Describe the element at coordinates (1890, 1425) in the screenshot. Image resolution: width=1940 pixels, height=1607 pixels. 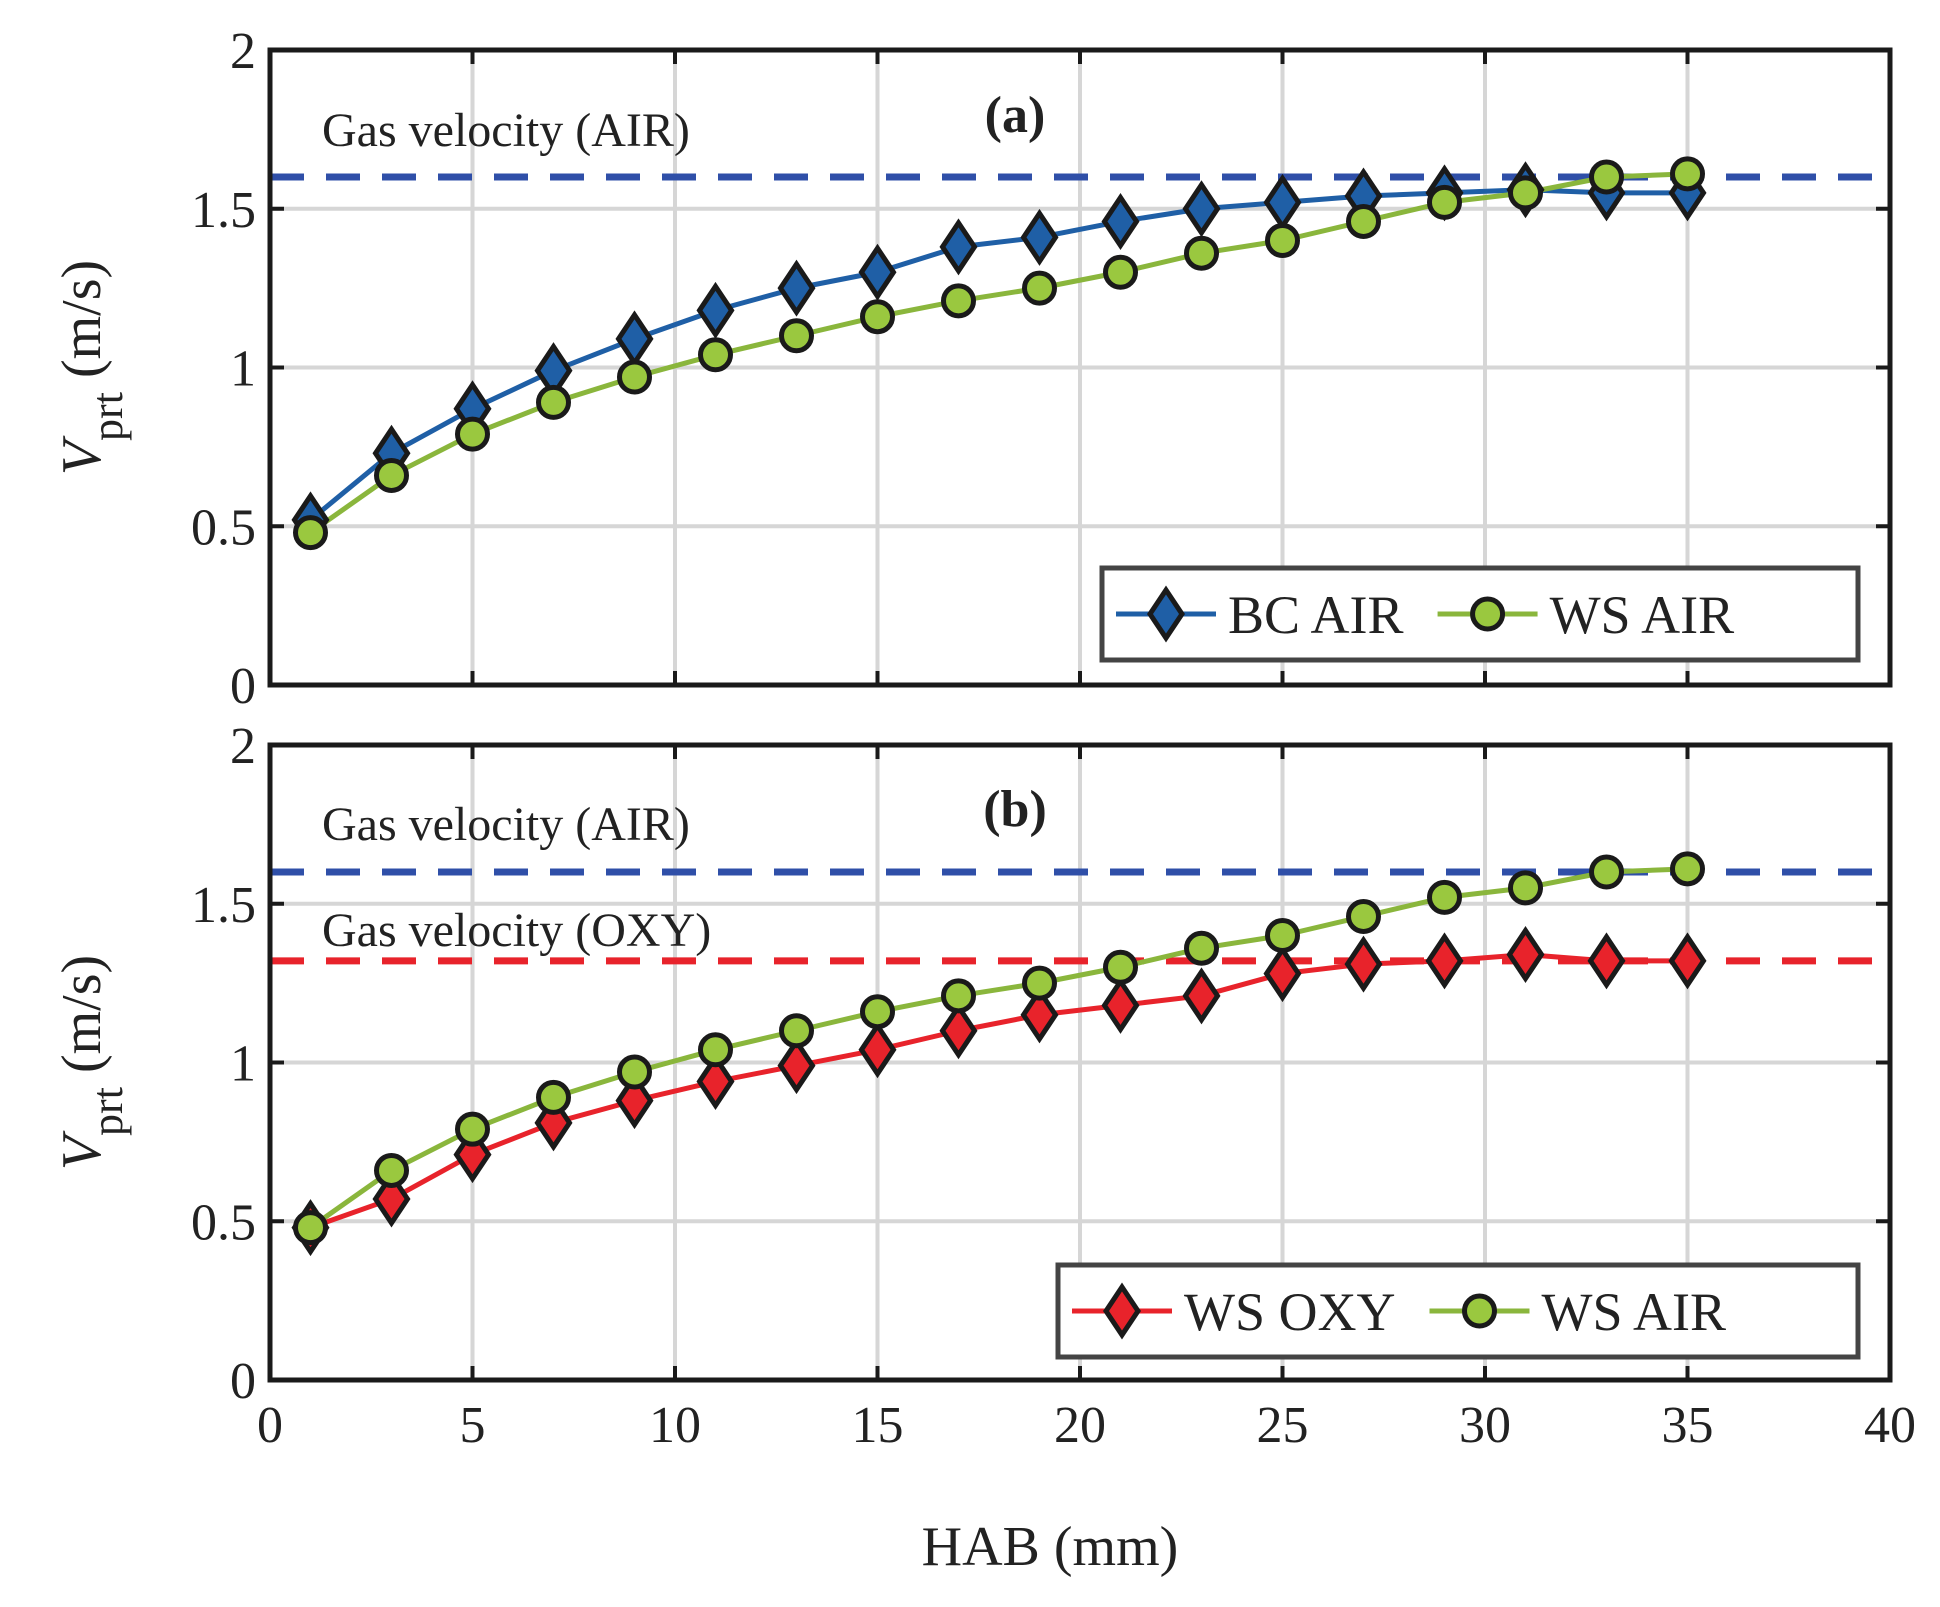
I see `x-tick-label: 40` at that location.